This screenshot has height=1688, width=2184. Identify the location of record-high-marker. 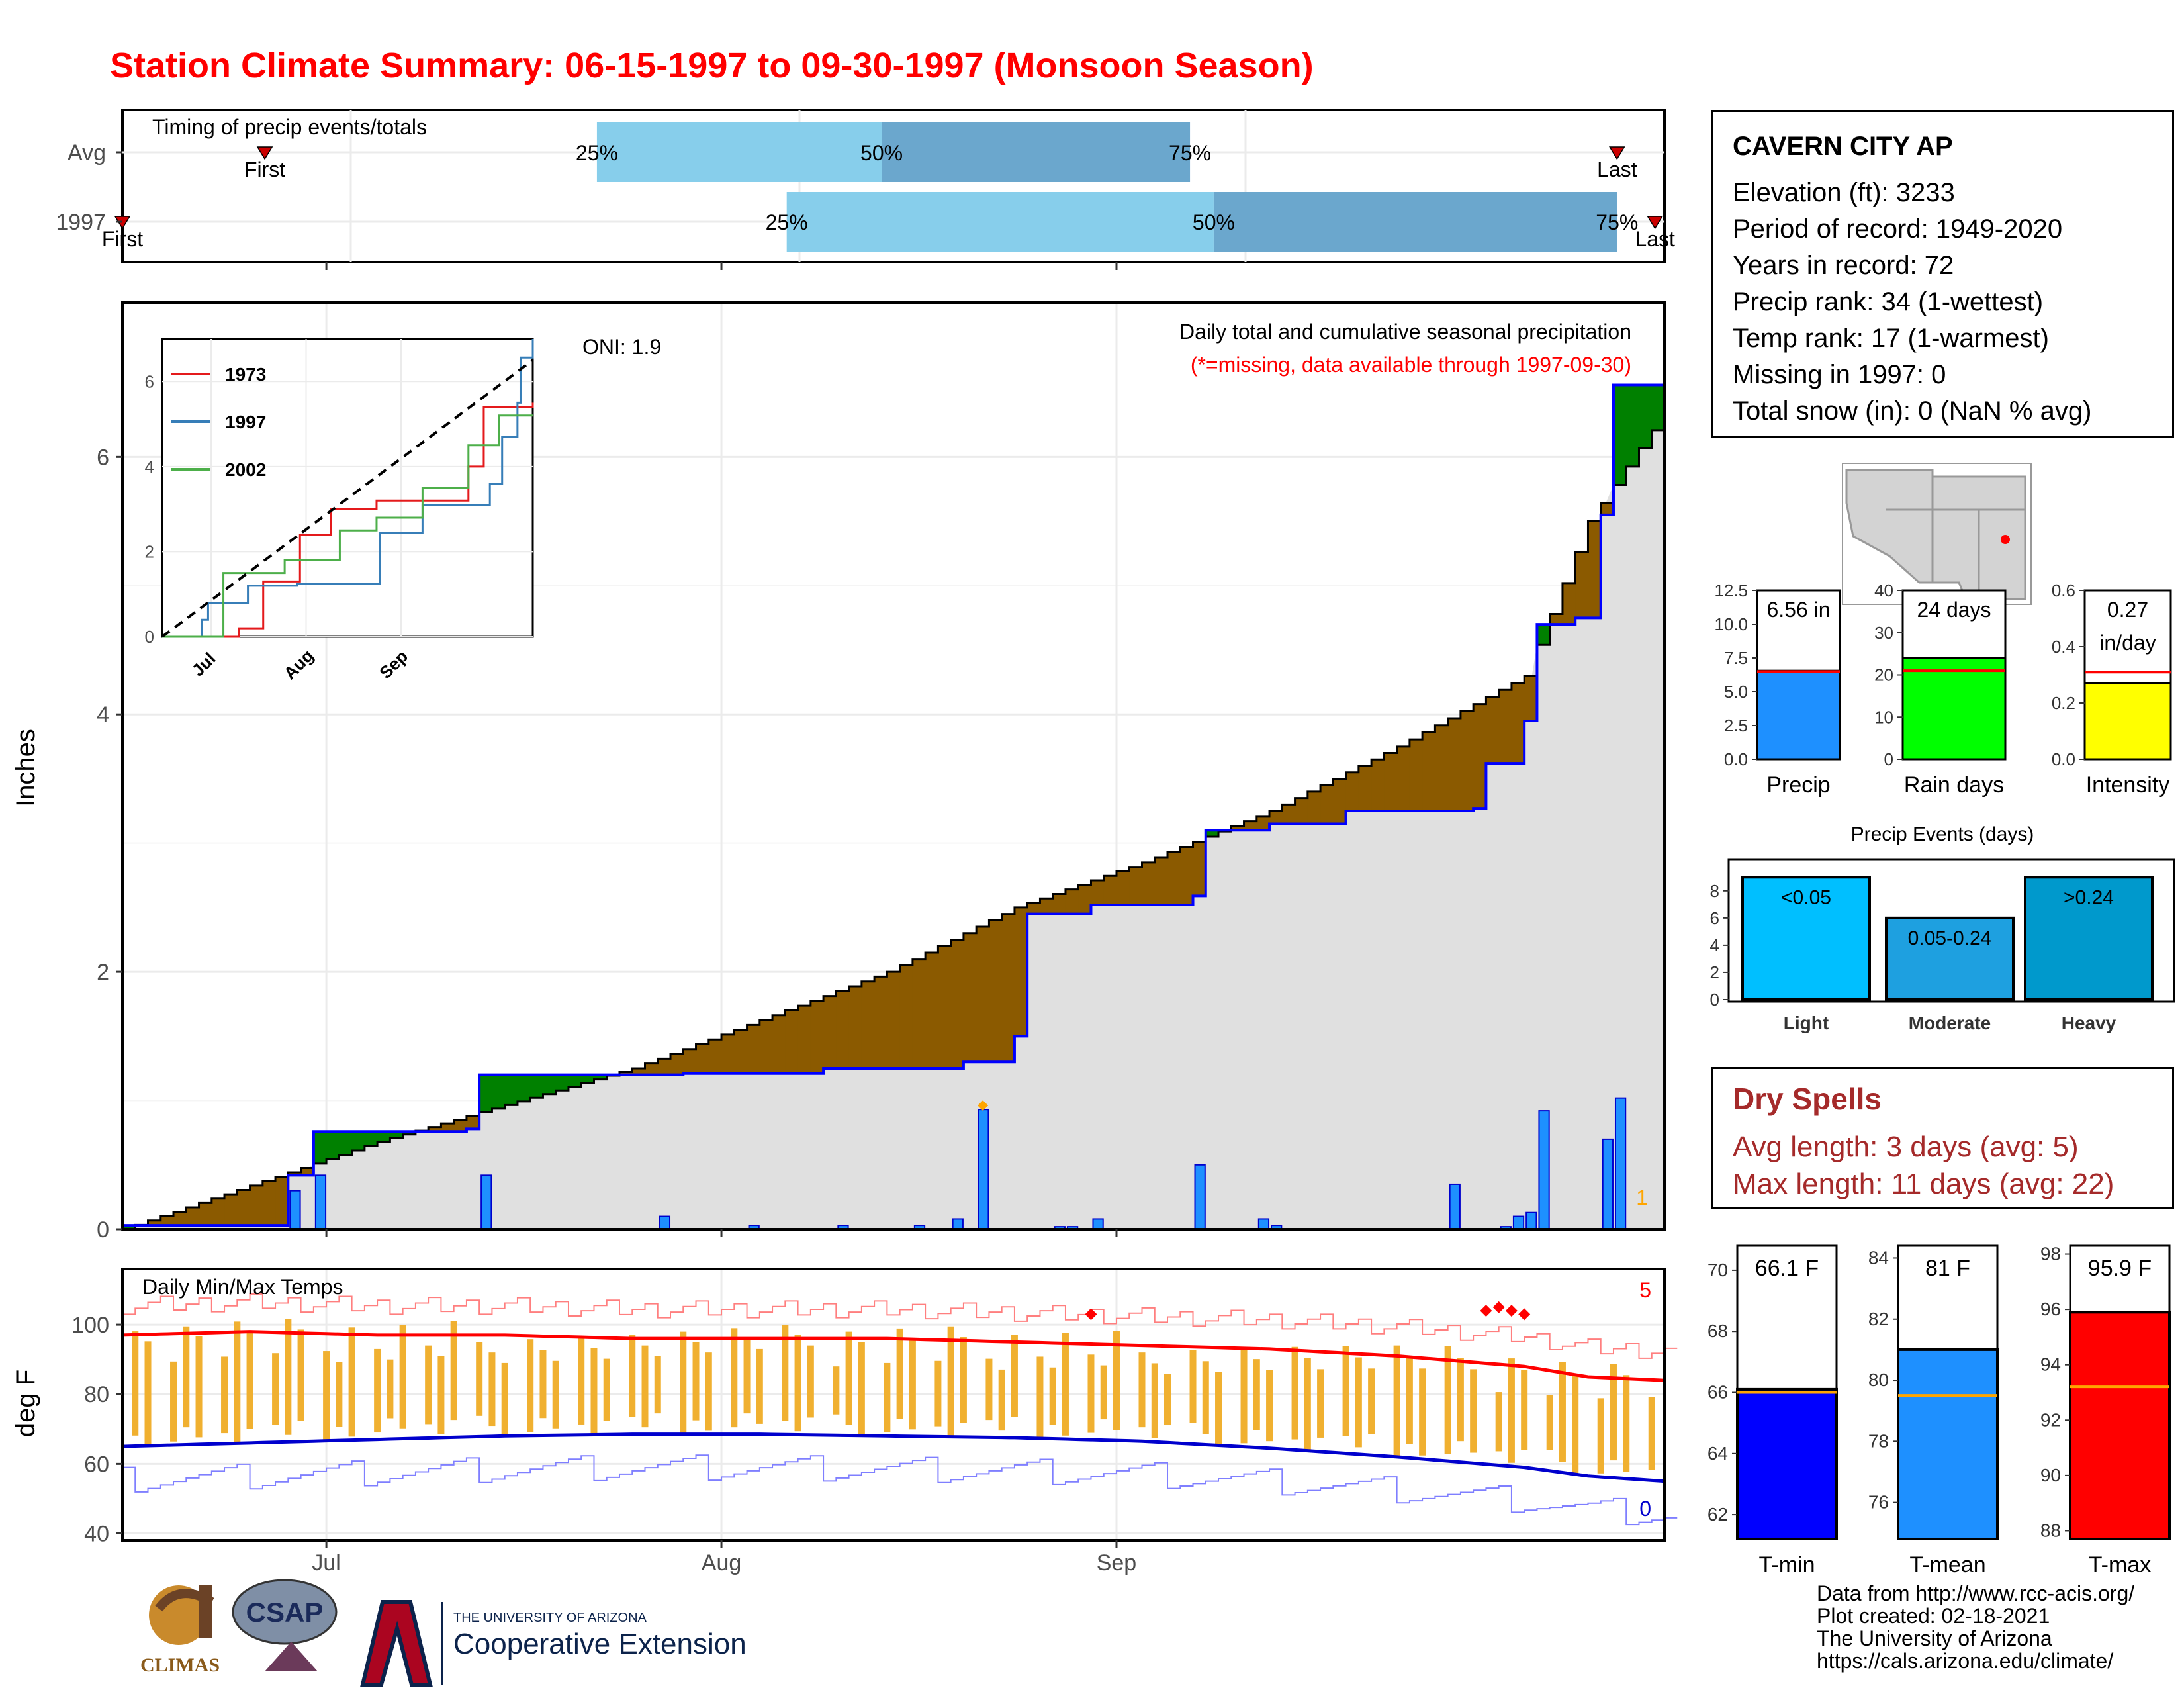
(1498, 1307).